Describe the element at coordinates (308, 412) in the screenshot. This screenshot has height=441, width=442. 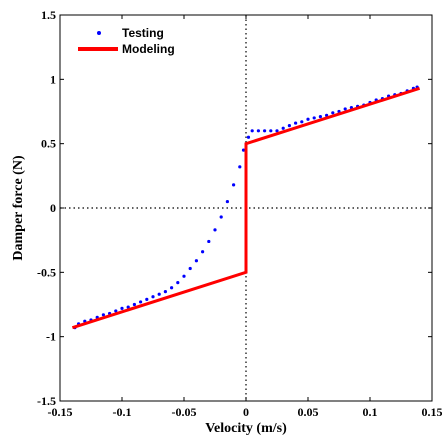
I see `x-tick-label: 0.05` at that location.